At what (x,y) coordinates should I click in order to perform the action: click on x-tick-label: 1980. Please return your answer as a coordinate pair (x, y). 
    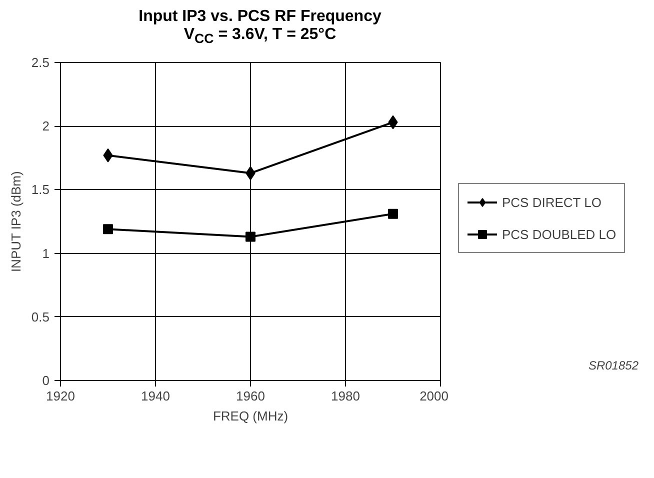
    Looking at the image, I should click on (345, 396).